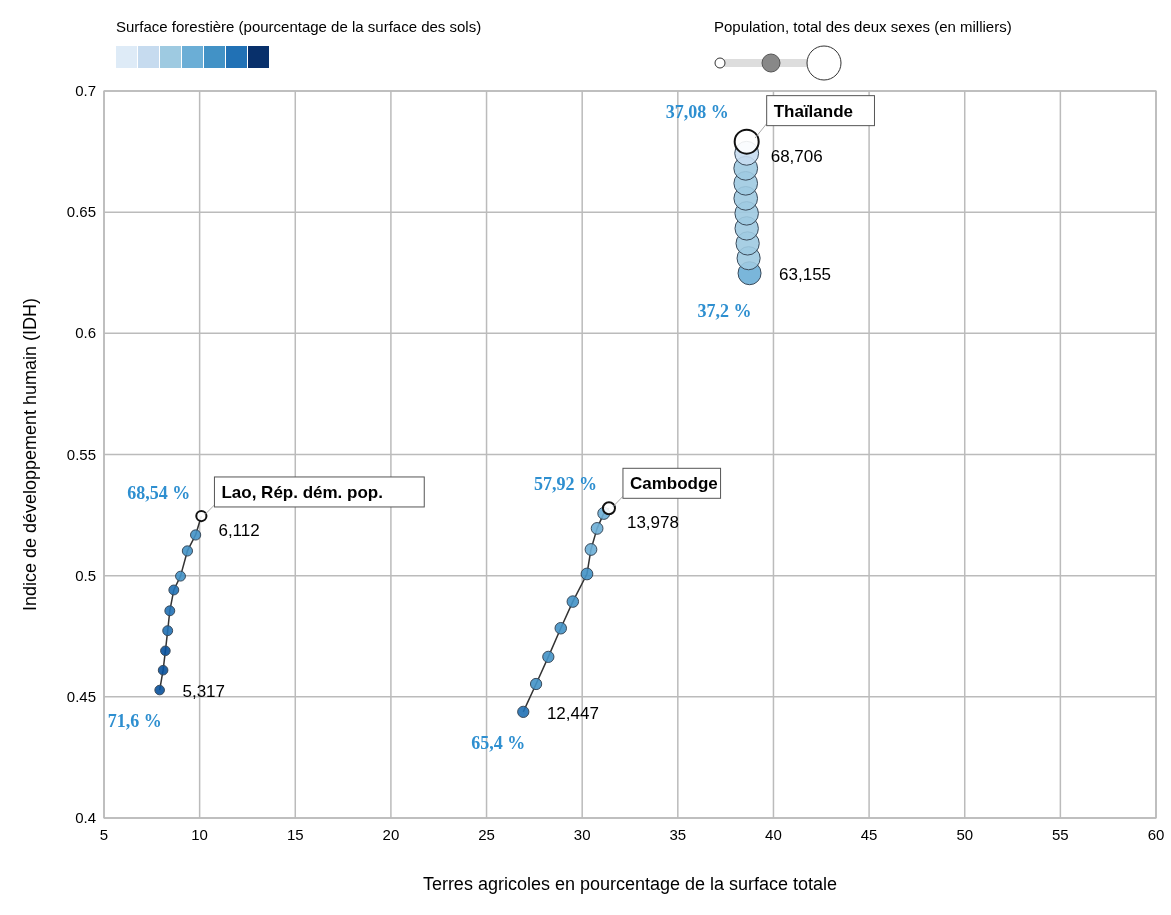 This screenshot has width=1171, height=915. What do you see at coordinates (773, 834) in the screenshot?
I see `x-tick-label: 40` at bounding box center [773, 834].